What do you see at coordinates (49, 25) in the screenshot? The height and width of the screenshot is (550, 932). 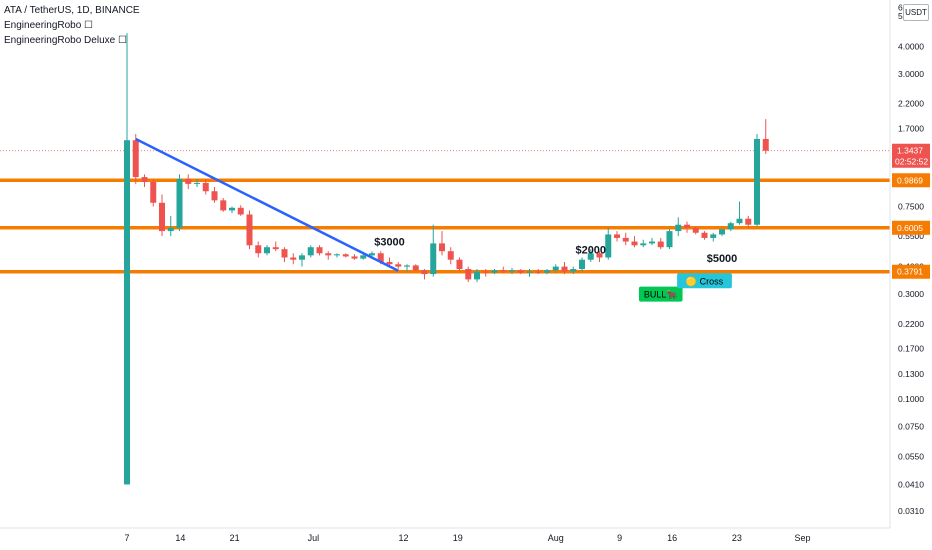 I see `indicator-label-1: EngineeringRobo ☐` at bounding box center [49, 25].